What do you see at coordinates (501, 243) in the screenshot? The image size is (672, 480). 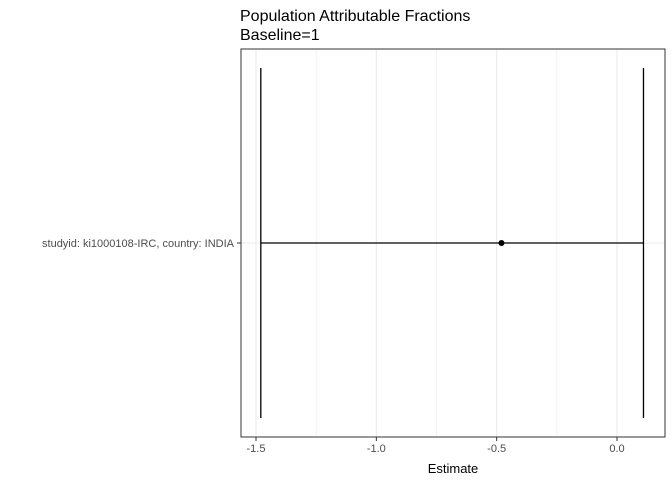 I see `point-estimate` at bounding box center [501, 243].